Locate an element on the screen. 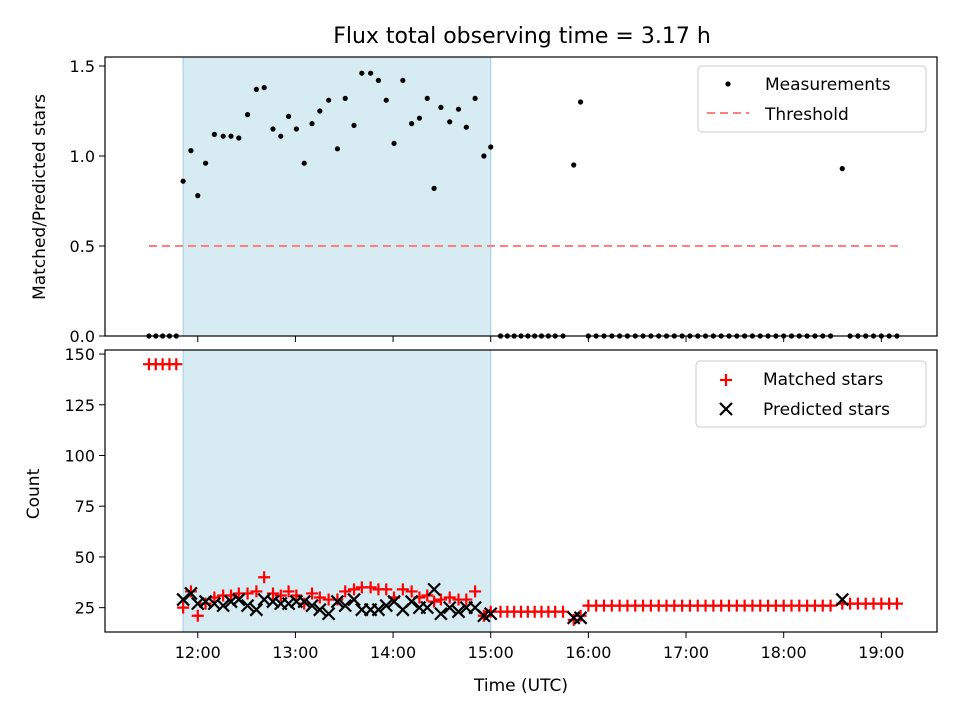  bottom-y-tick-label: 150 is located at coordinates (79, 354).